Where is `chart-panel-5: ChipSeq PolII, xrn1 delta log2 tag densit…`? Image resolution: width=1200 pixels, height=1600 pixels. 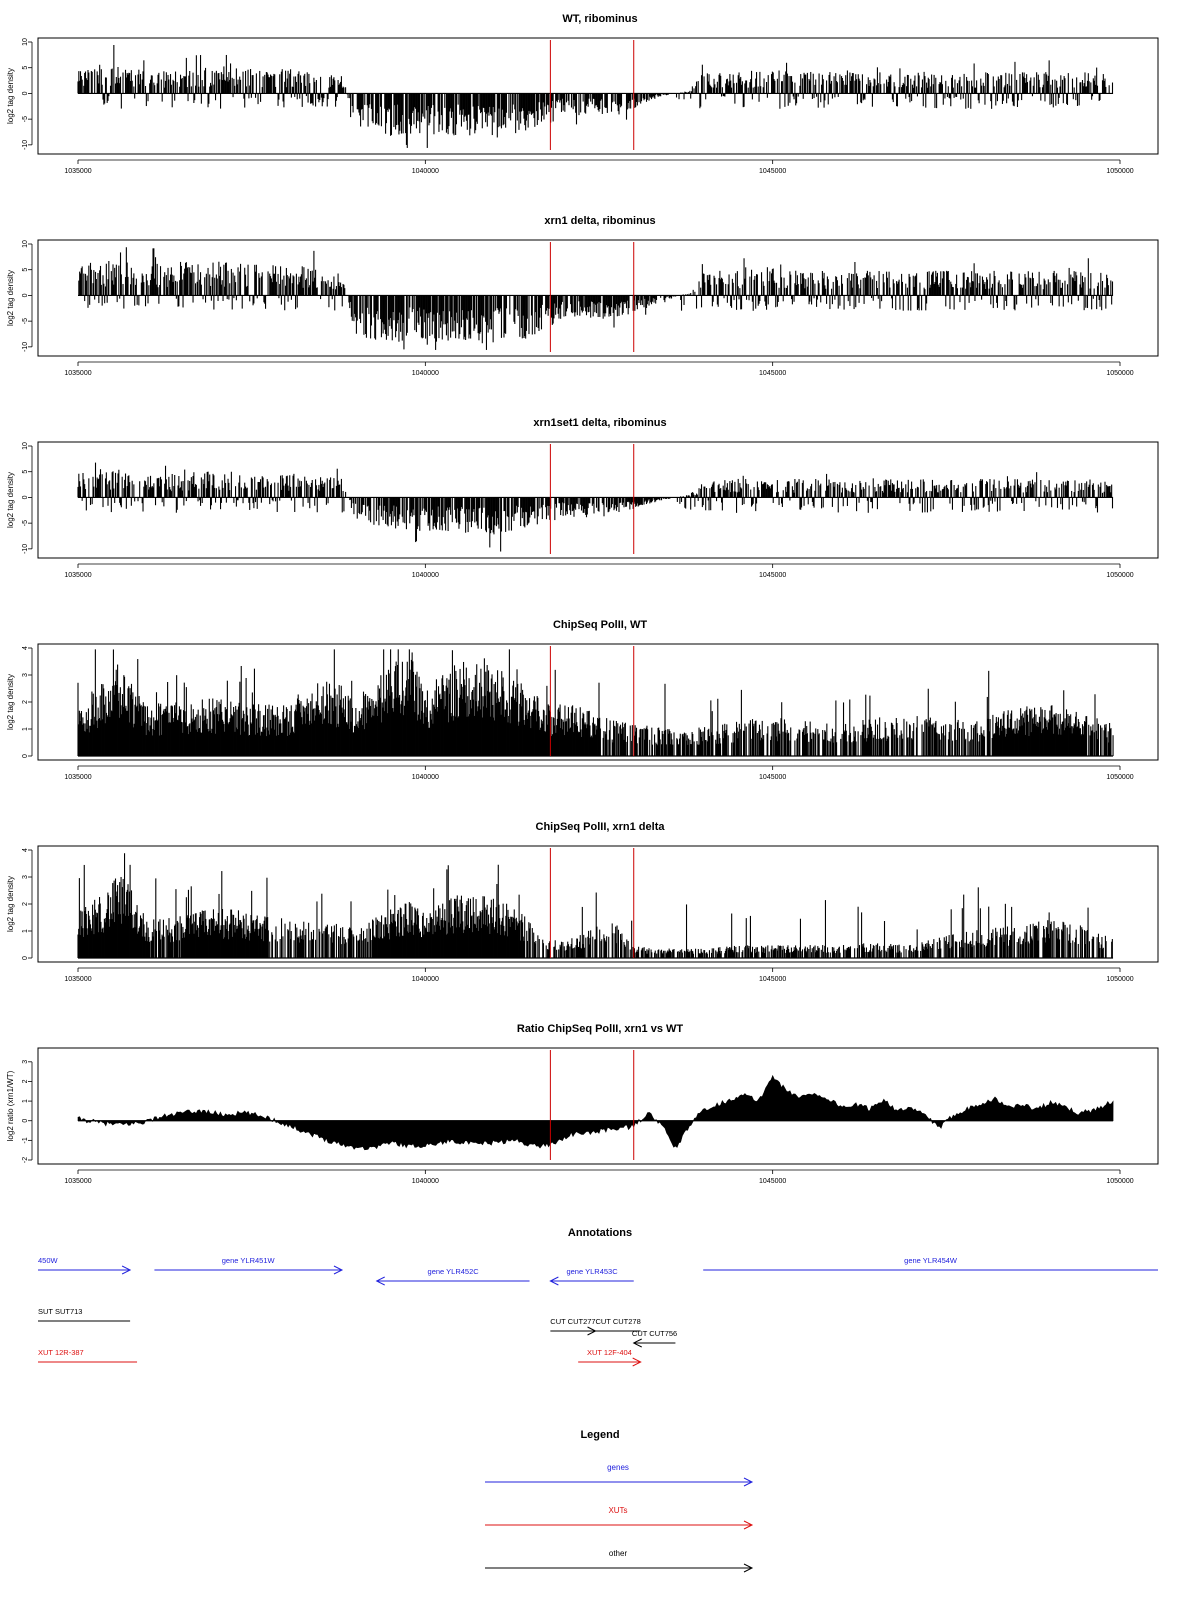 chart-panel-5: ChipSeq PolII, xrn1 delta log2 tag densit… is located at coordinates (582, 902).